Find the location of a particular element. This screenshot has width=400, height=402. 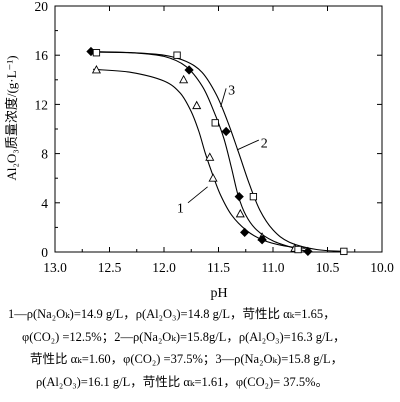

curve-label-1: 1 is located at coordinates (180, 209).